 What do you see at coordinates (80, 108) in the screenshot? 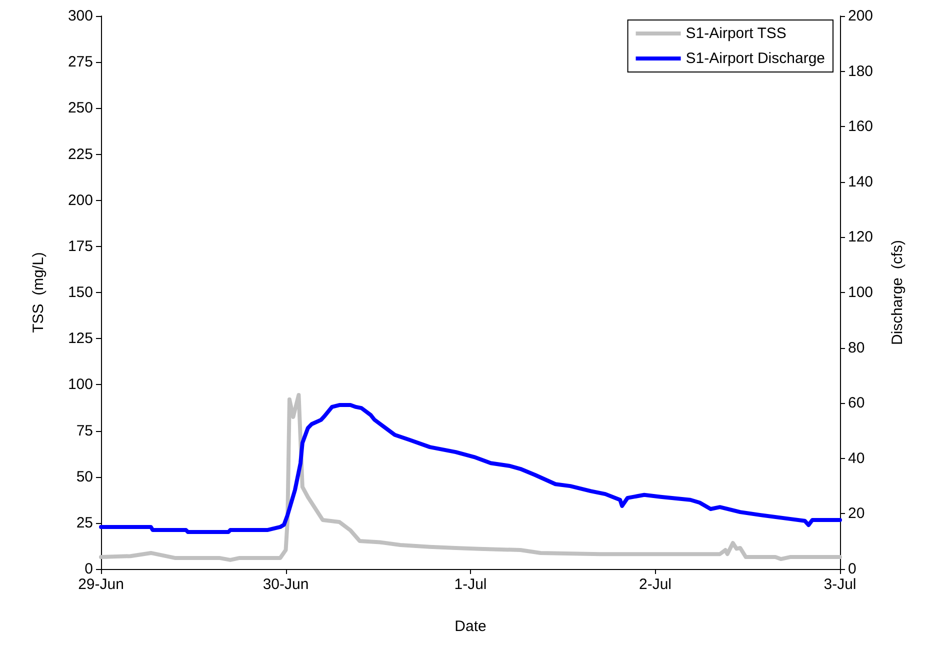
I see `y-tick-label: 250` at bounding box center [80, 108].